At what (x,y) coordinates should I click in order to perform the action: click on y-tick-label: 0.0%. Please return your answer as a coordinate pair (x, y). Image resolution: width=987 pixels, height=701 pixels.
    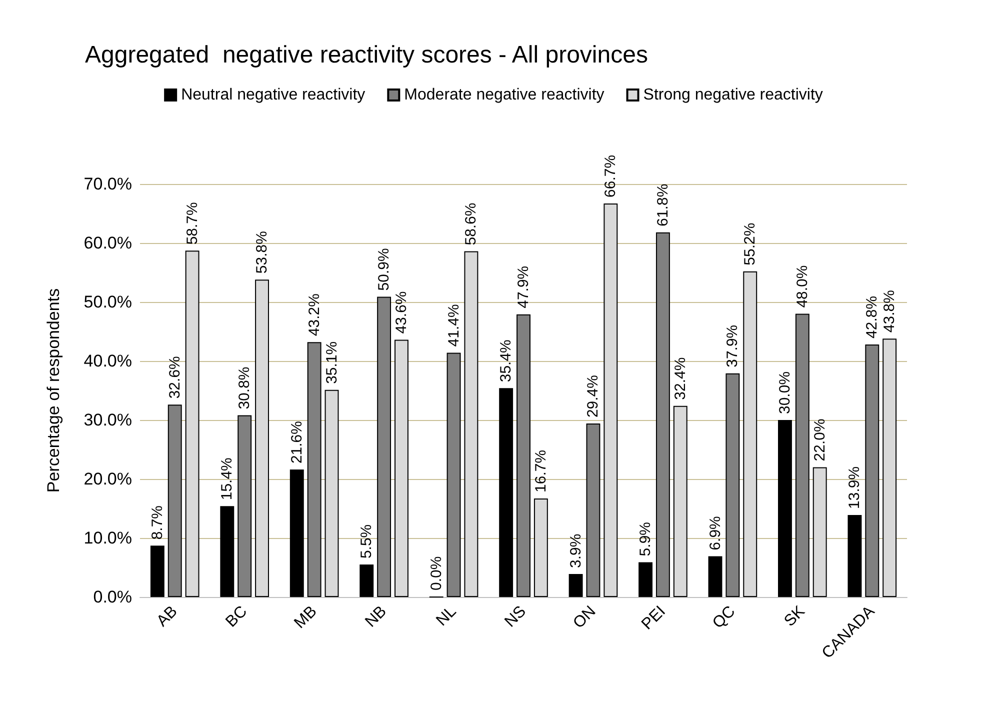
    Looking at the image, I should click on (112, 597).